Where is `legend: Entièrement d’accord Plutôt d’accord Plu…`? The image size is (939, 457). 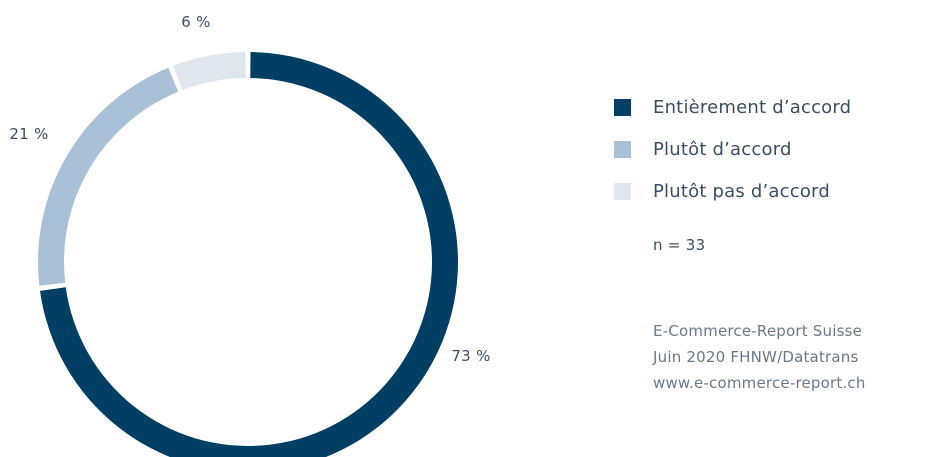 legend: Entièrement d’accord Plutôt d’accord Plu… is located at coordinates (732, 149).